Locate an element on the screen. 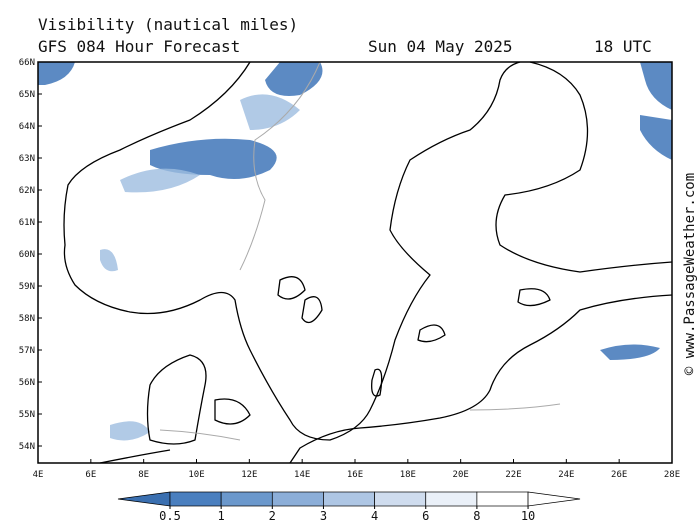 The height and width of the screenshot is (525, 700). longitude-label: 28E is located at coordinates (672, 475).